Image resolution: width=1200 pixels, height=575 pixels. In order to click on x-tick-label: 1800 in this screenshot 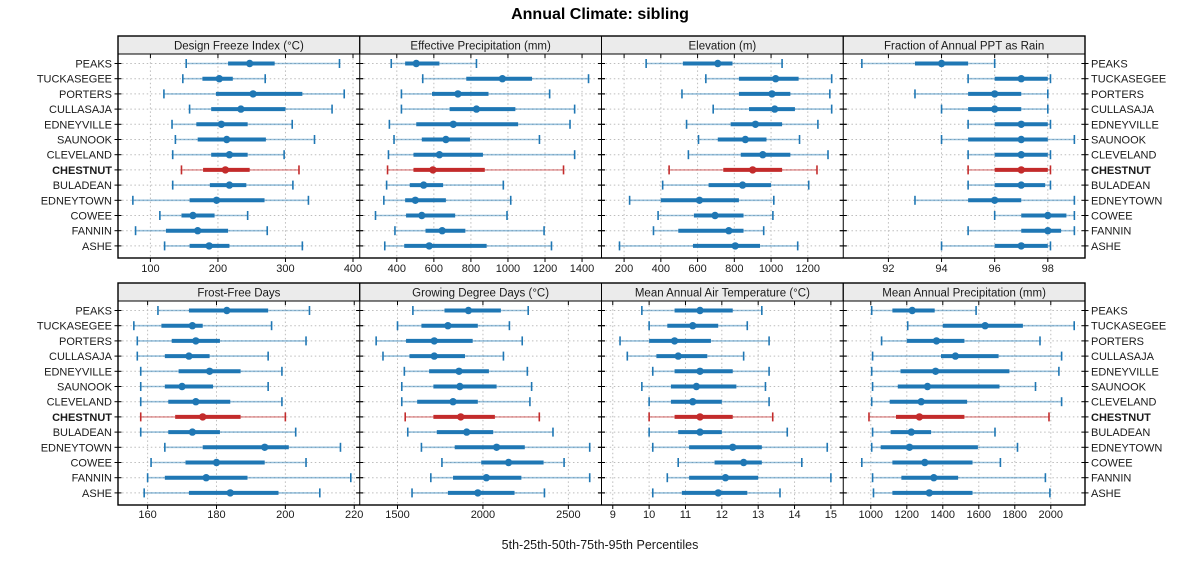, I will do `click(1015, 515)`.